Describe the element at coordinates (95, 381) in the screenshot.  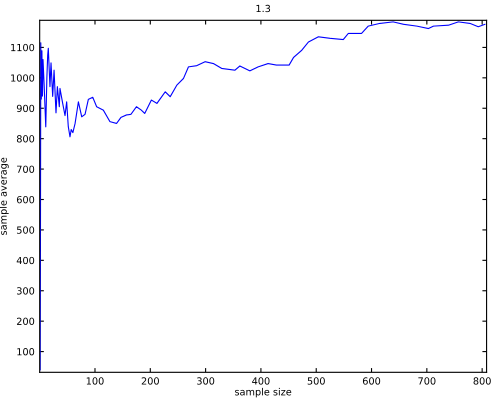
I see `x-tick-label: 100` at that location.